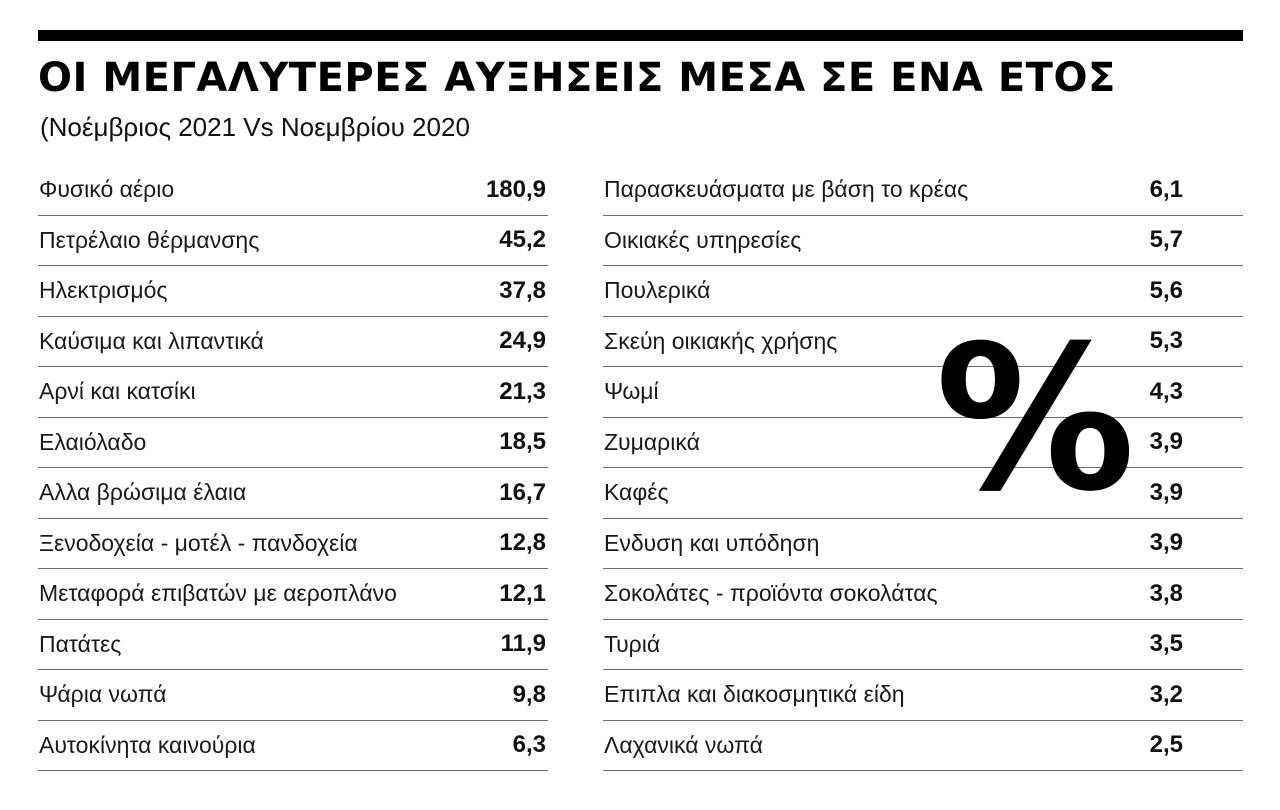  Describe the element at coordinates (93, 441) in the screenshot. I see `row-label: Ελαιόλαδο` at that location.